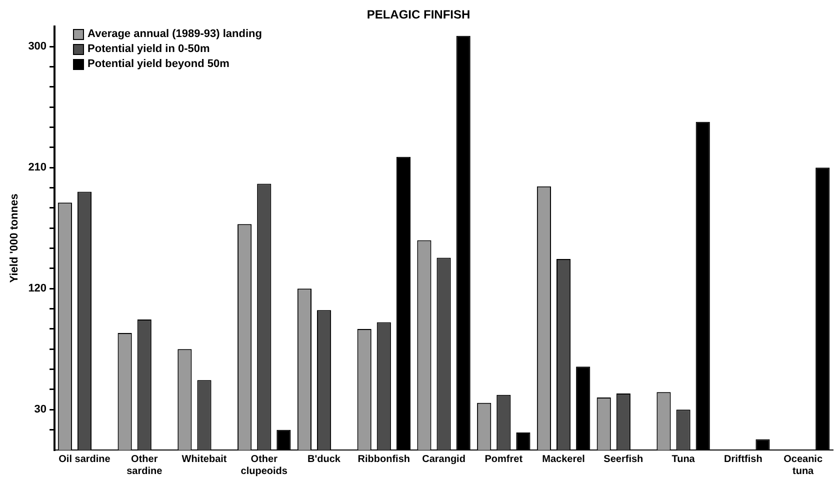  Describe the element at coordinates (684, 459) in the screenshot. I see `x-tick-label: Tuna` at that location.